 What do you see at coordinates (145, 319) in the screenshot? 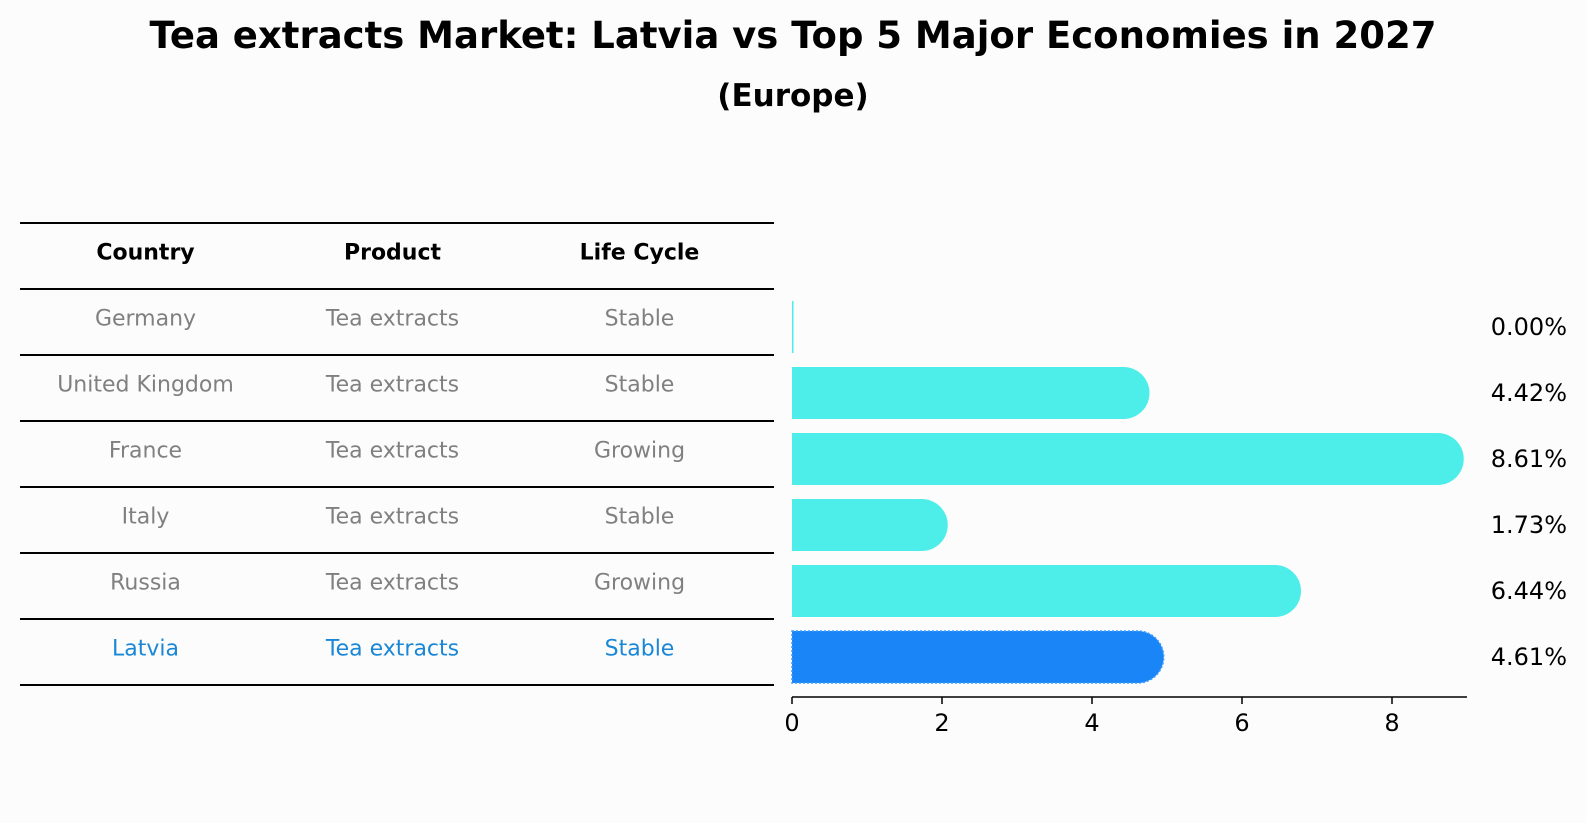
I see `cell-country: Germany` at bounding box center [145, 319].